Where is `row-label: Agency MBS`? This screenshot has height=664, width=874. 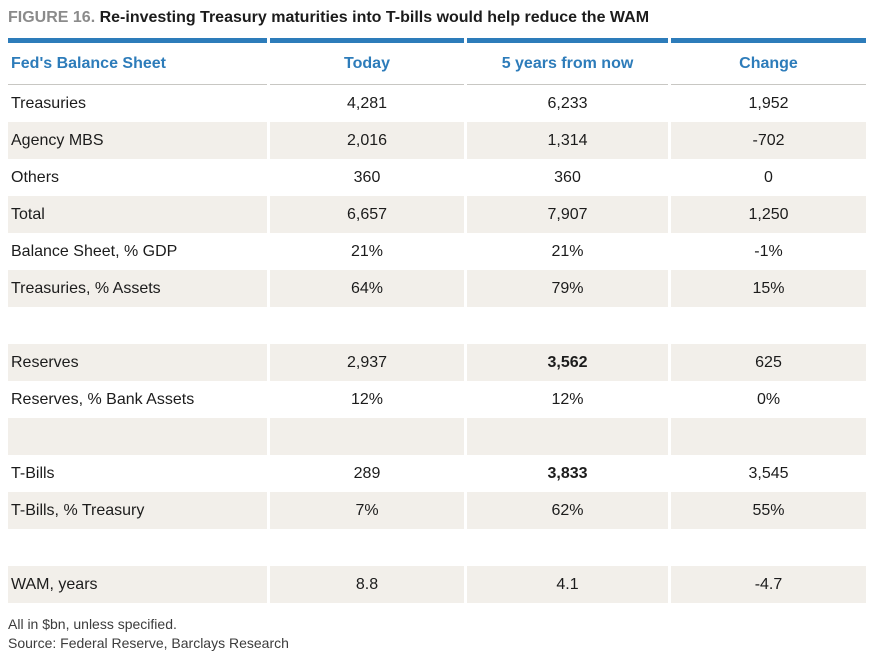 row-label: Agency MBS is located at coordinates (137, 140).